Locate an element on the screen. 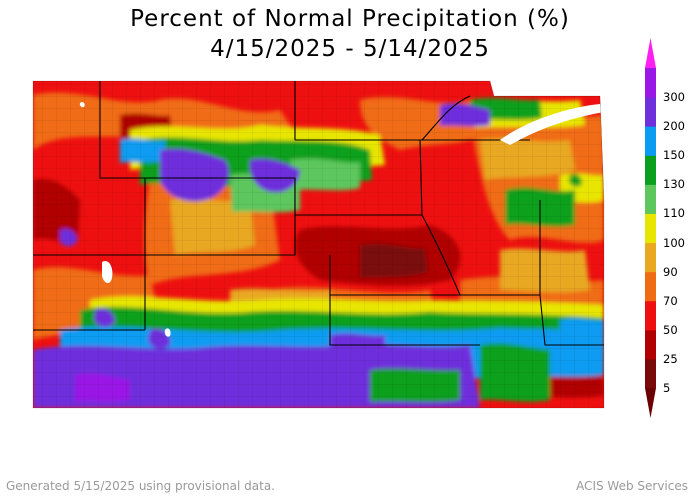  lake-superior is located at coordinates (552, 124).